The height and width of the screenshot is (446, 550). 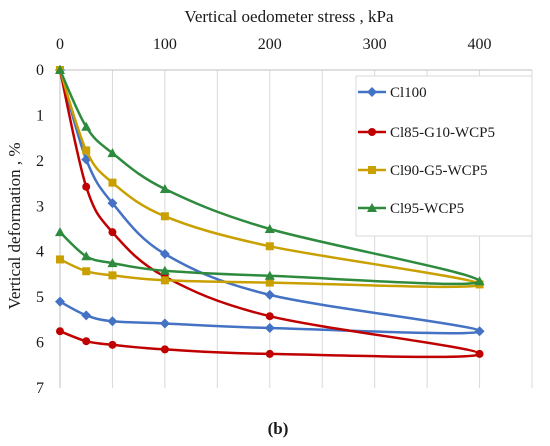 What do you see at coordinates (372, 170) in the screenshot?
I see `legend-marker-cl90-g5-wcp5` at bounding box center [372, 170].